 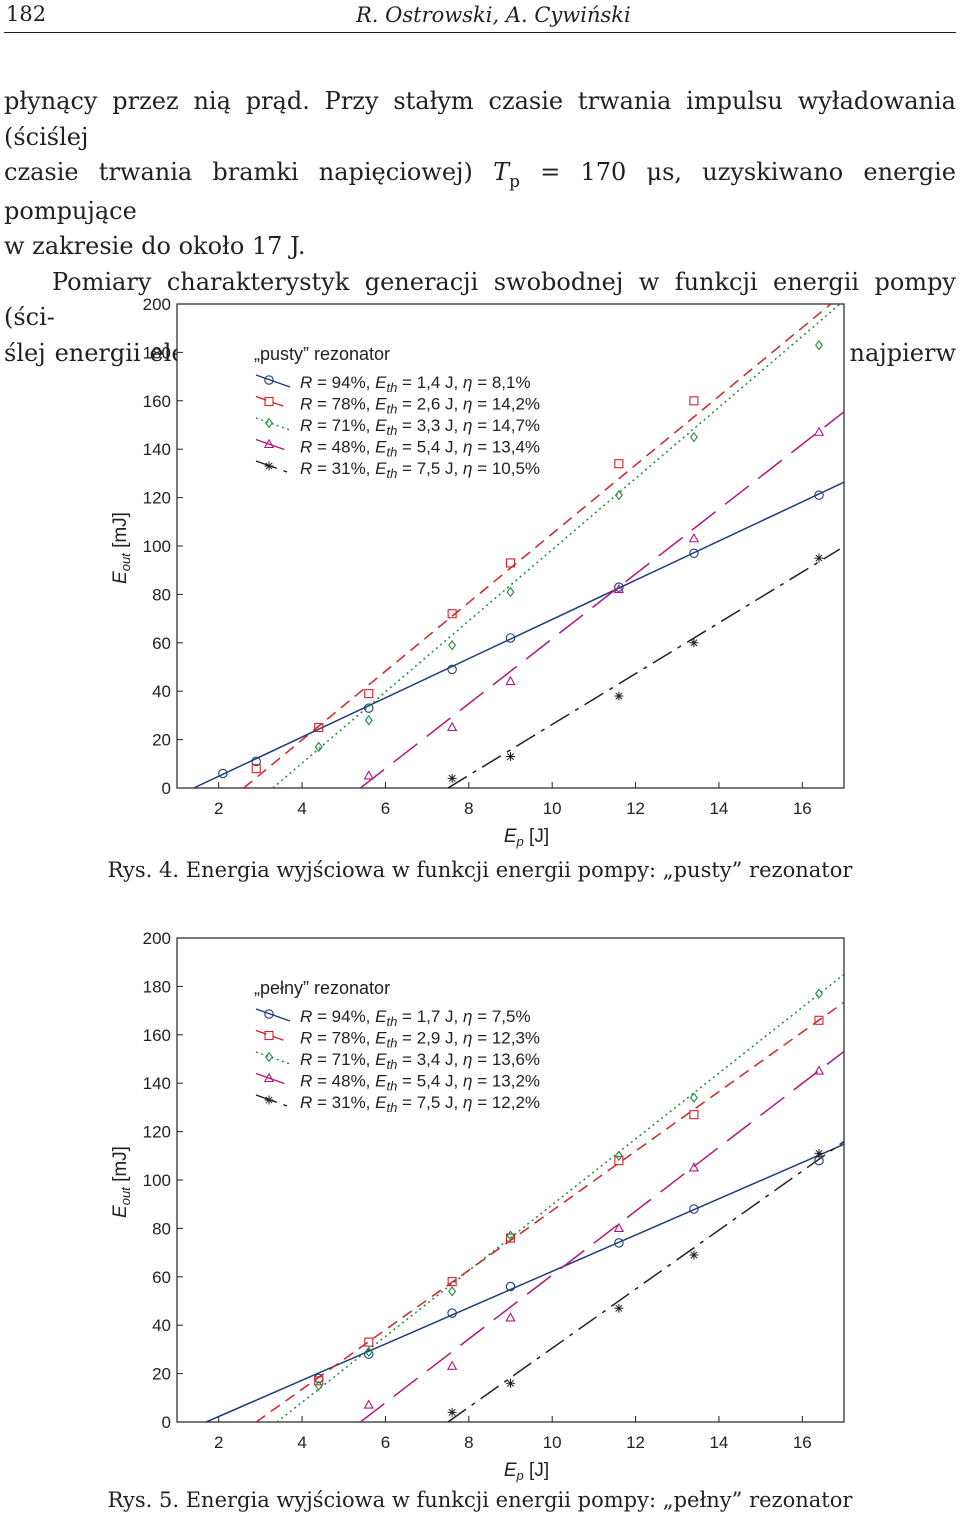 What do you see at coordinates (430, 1016) in the screenshot?
I see `legend-Eth-value: = 1,7 J,` at bounding box center [430, 1016].